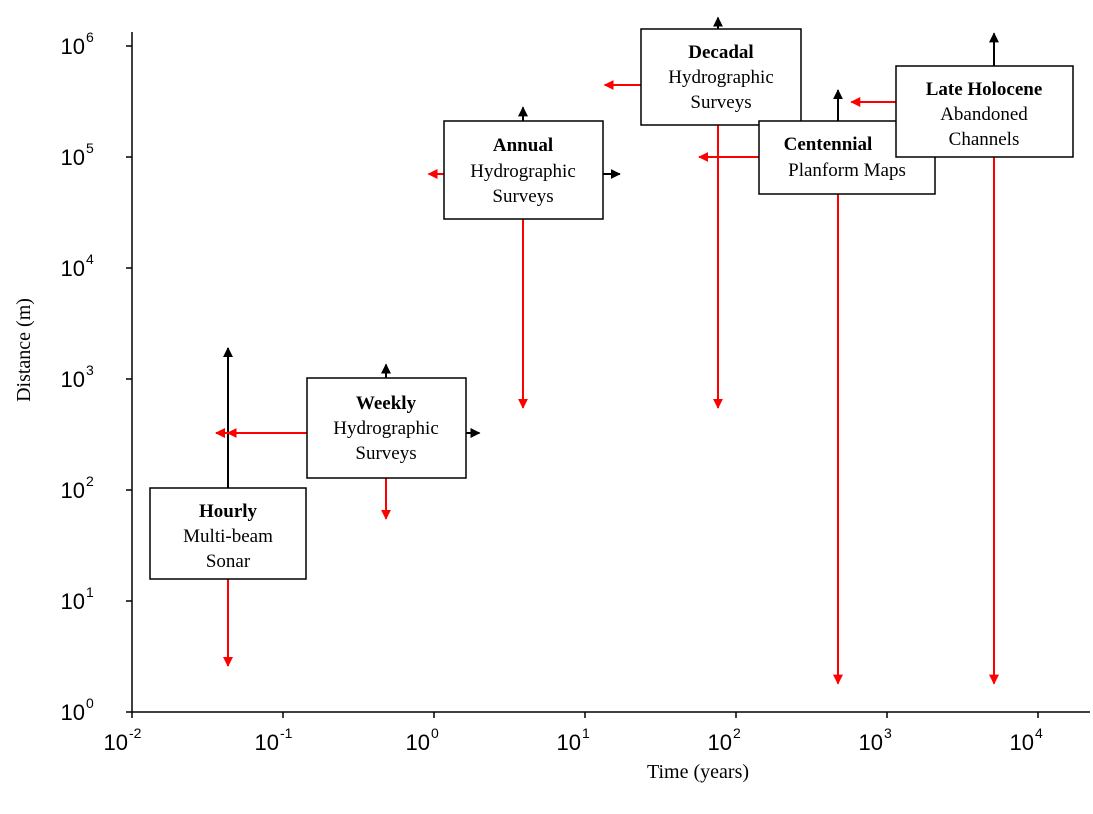  Describe the element at coordinates (435, 733) in the screenshot. I see `x-tick-exponent: 0` at that location.